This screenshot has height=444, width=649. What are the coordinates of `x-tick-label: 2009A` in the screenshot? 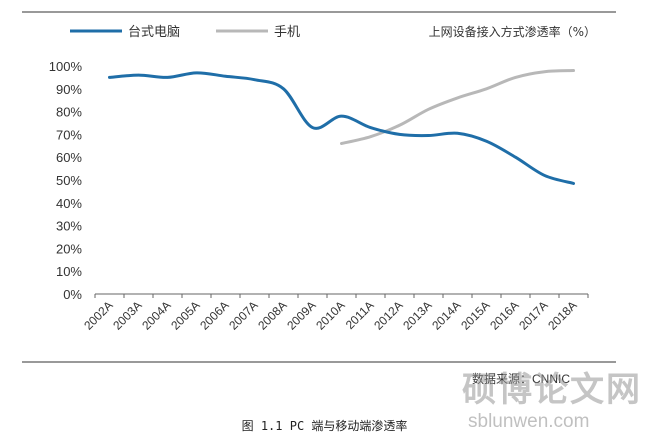 It's located at (301, 315).